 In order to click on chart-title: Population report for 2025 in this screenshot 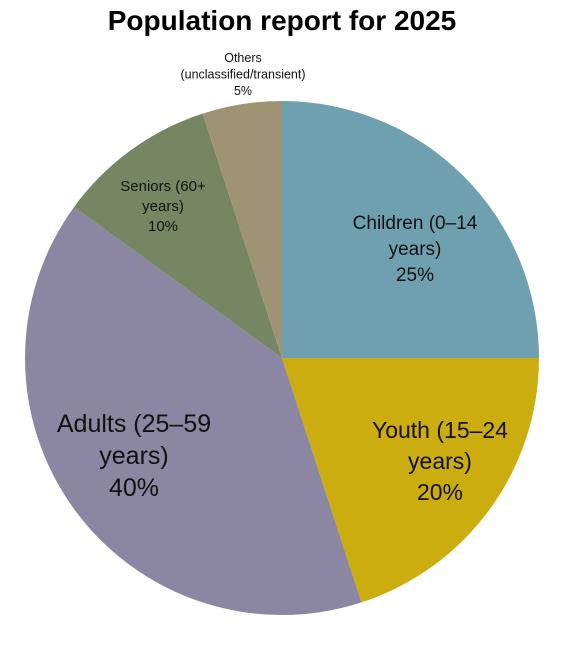, I will do `click(282, 20)`.